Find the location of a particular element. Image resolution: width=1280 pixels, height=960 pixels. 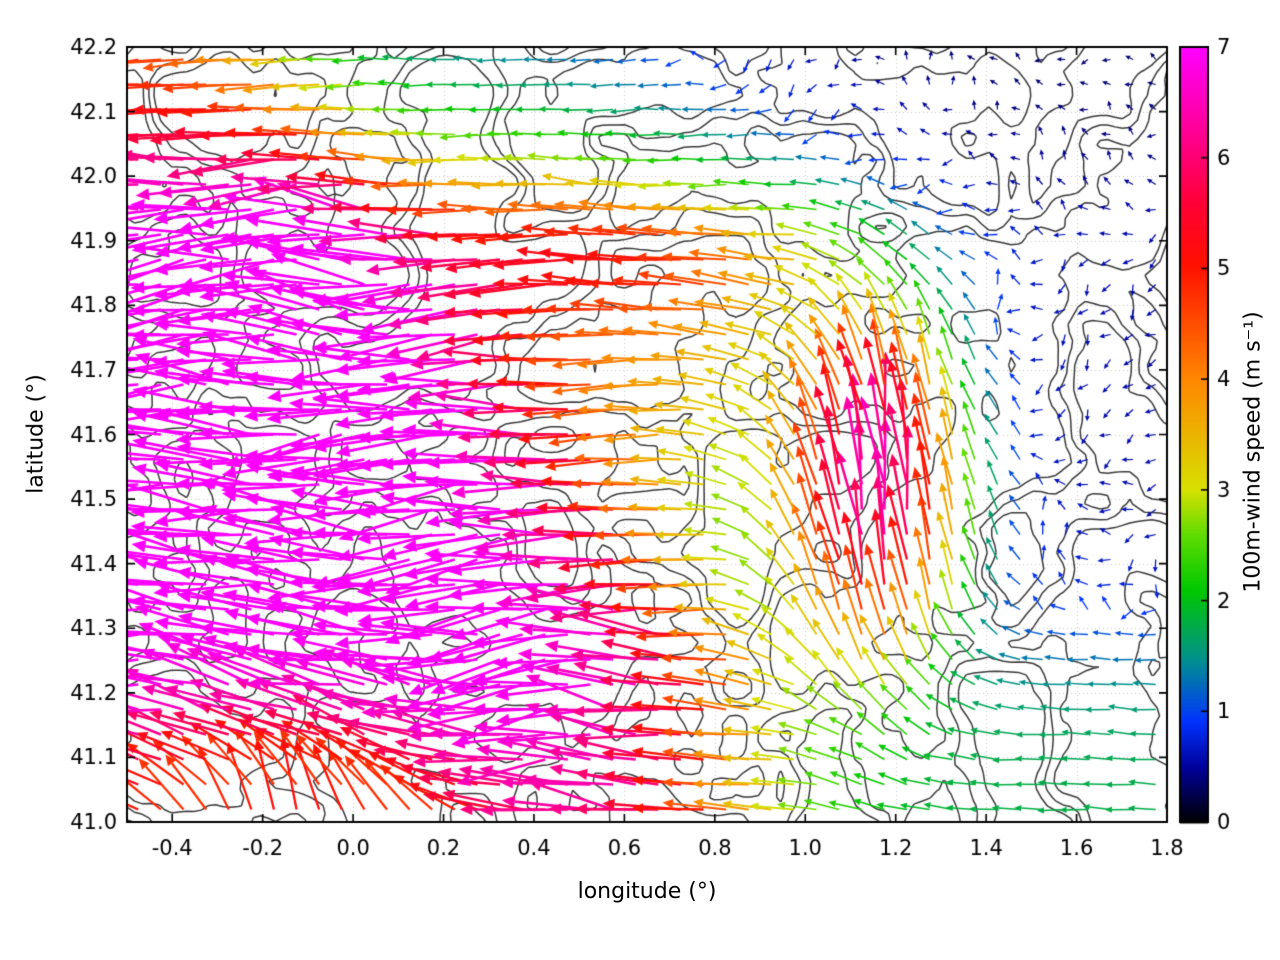

colorbar-label: 100m-wind speed (m s⁻¹) is located at coordinates (1253, 452).